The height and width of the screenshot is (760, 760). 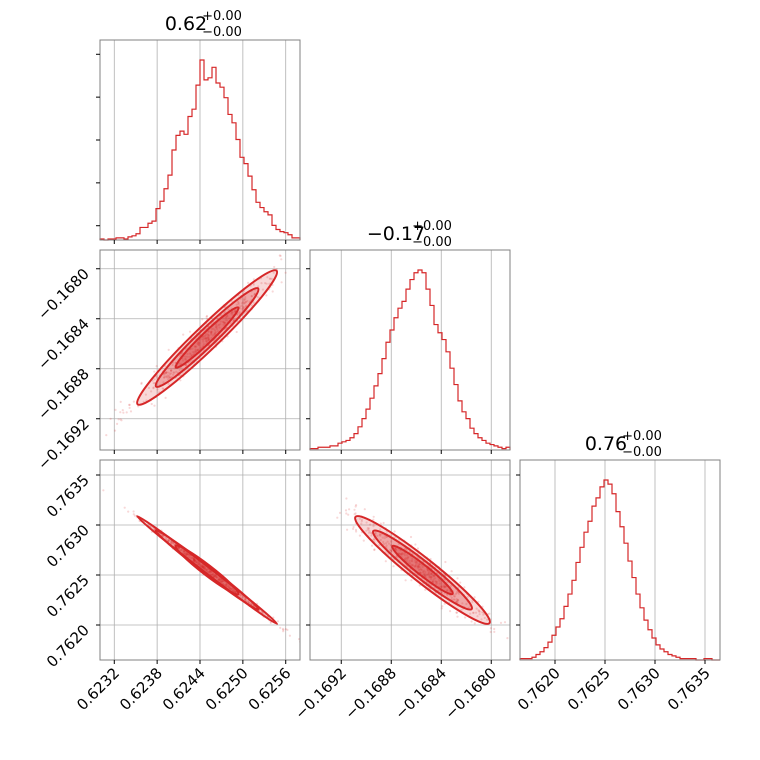 I want to click on scatter-panel-param-2-vs-param-3: −0.1692−0.1688−0.1684−0.1680, so click(x=410, y=591).